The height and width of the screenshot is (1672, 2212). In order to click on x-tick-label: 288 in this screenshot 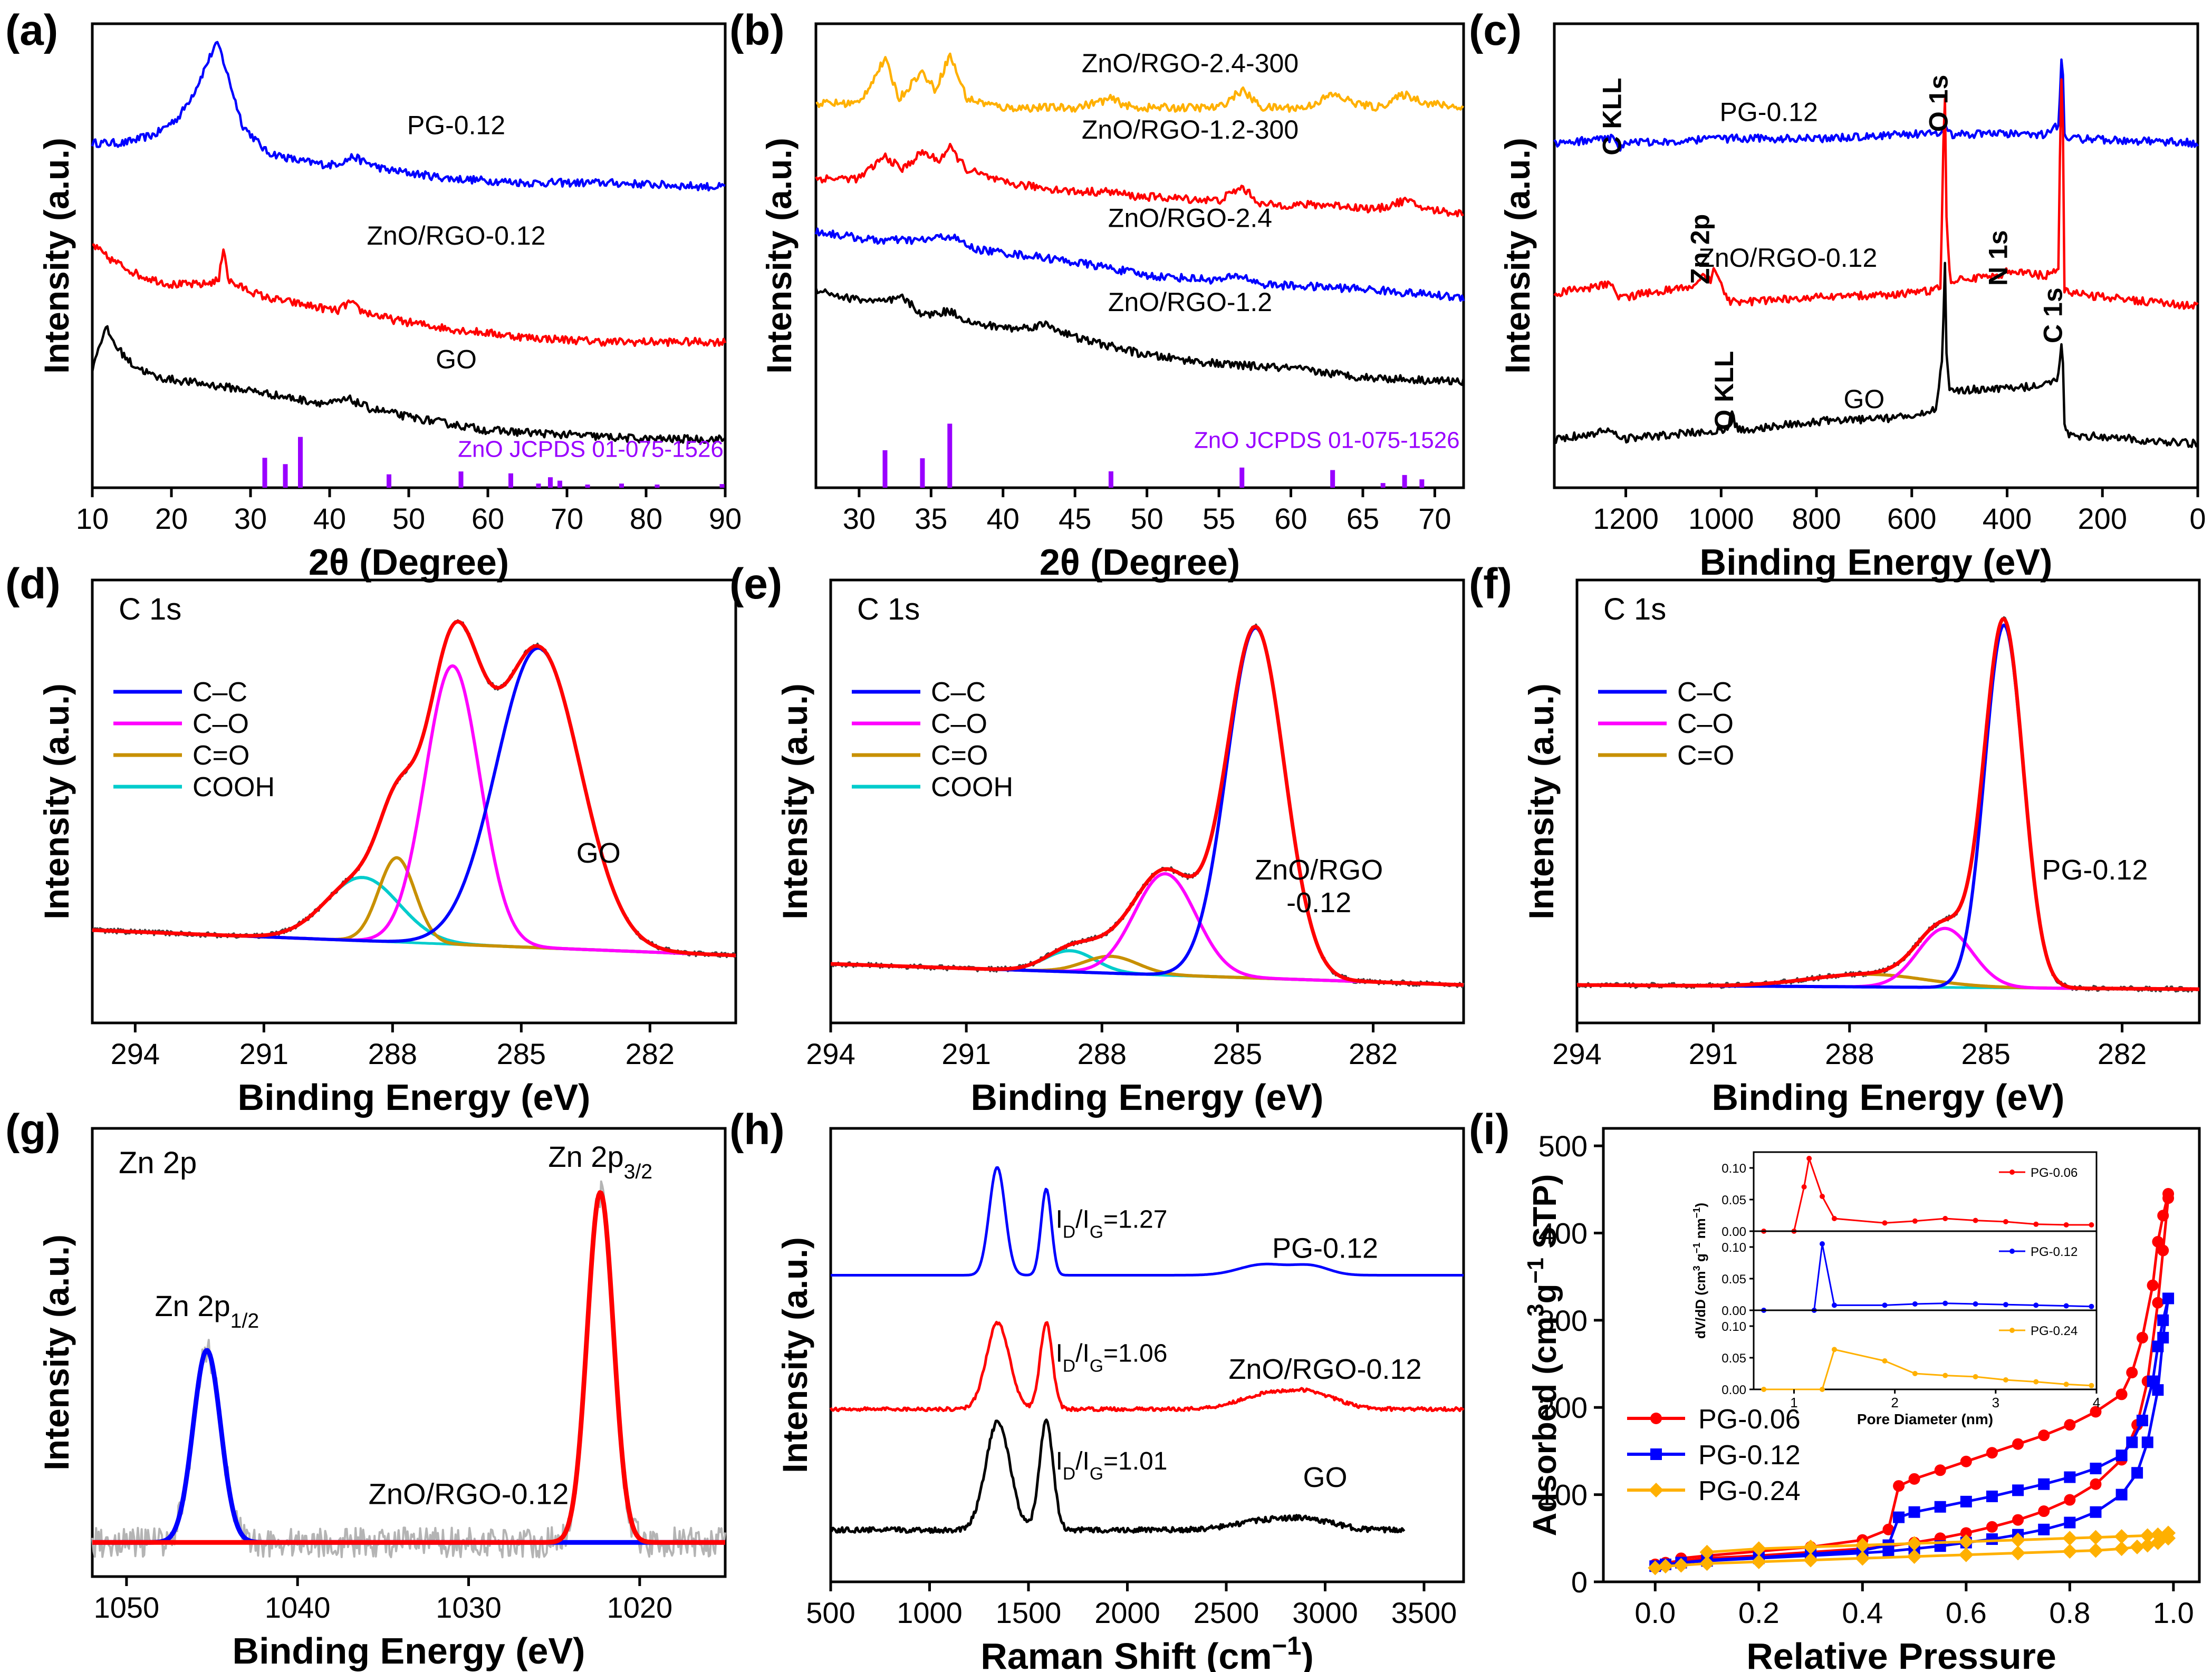, I will do `click(1102, 1053)`.